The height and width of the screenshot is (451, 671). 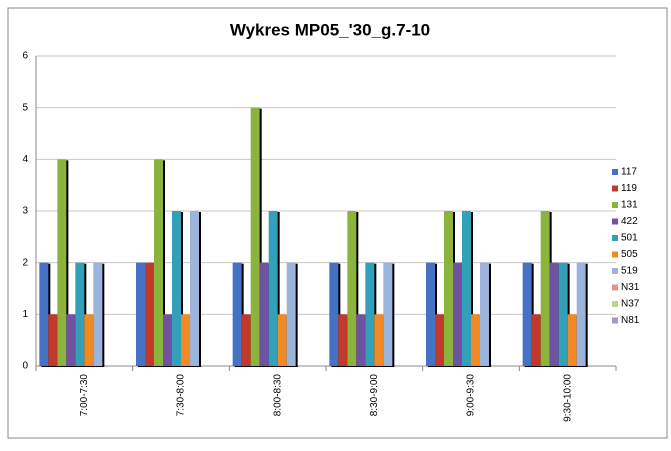 What do you see at coordinates (630, 320) in the screenshot?
I see `legend-label: N81` at bounding box center [630, 320].